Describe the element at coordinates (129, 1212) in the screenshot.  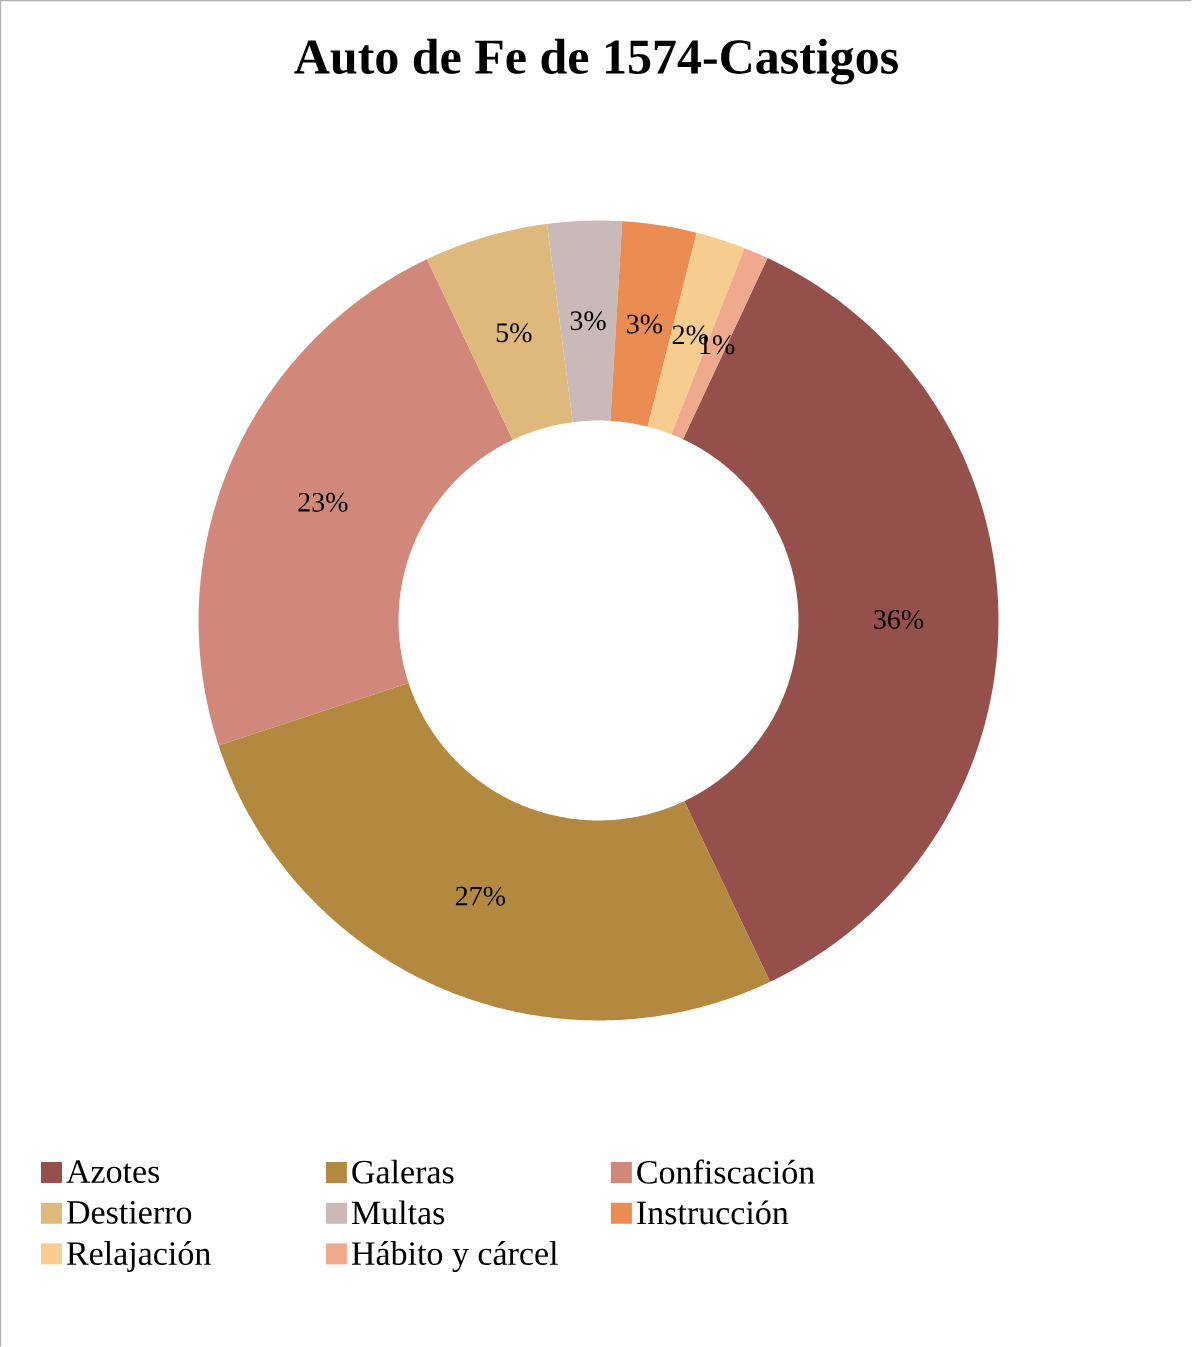
I see `legend-label: Destierro` at that location.